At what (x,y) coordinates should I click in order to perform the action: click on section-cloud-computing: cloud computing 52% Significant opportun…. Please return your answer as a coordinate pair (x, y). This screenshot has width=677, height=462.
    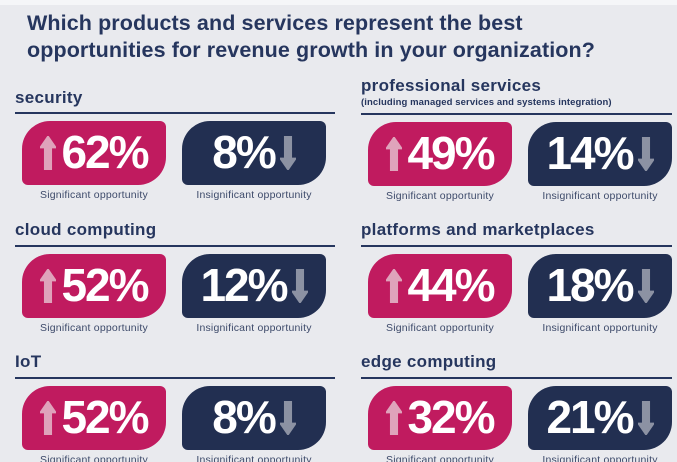
    Looking at the image, I should click on (175, 272).